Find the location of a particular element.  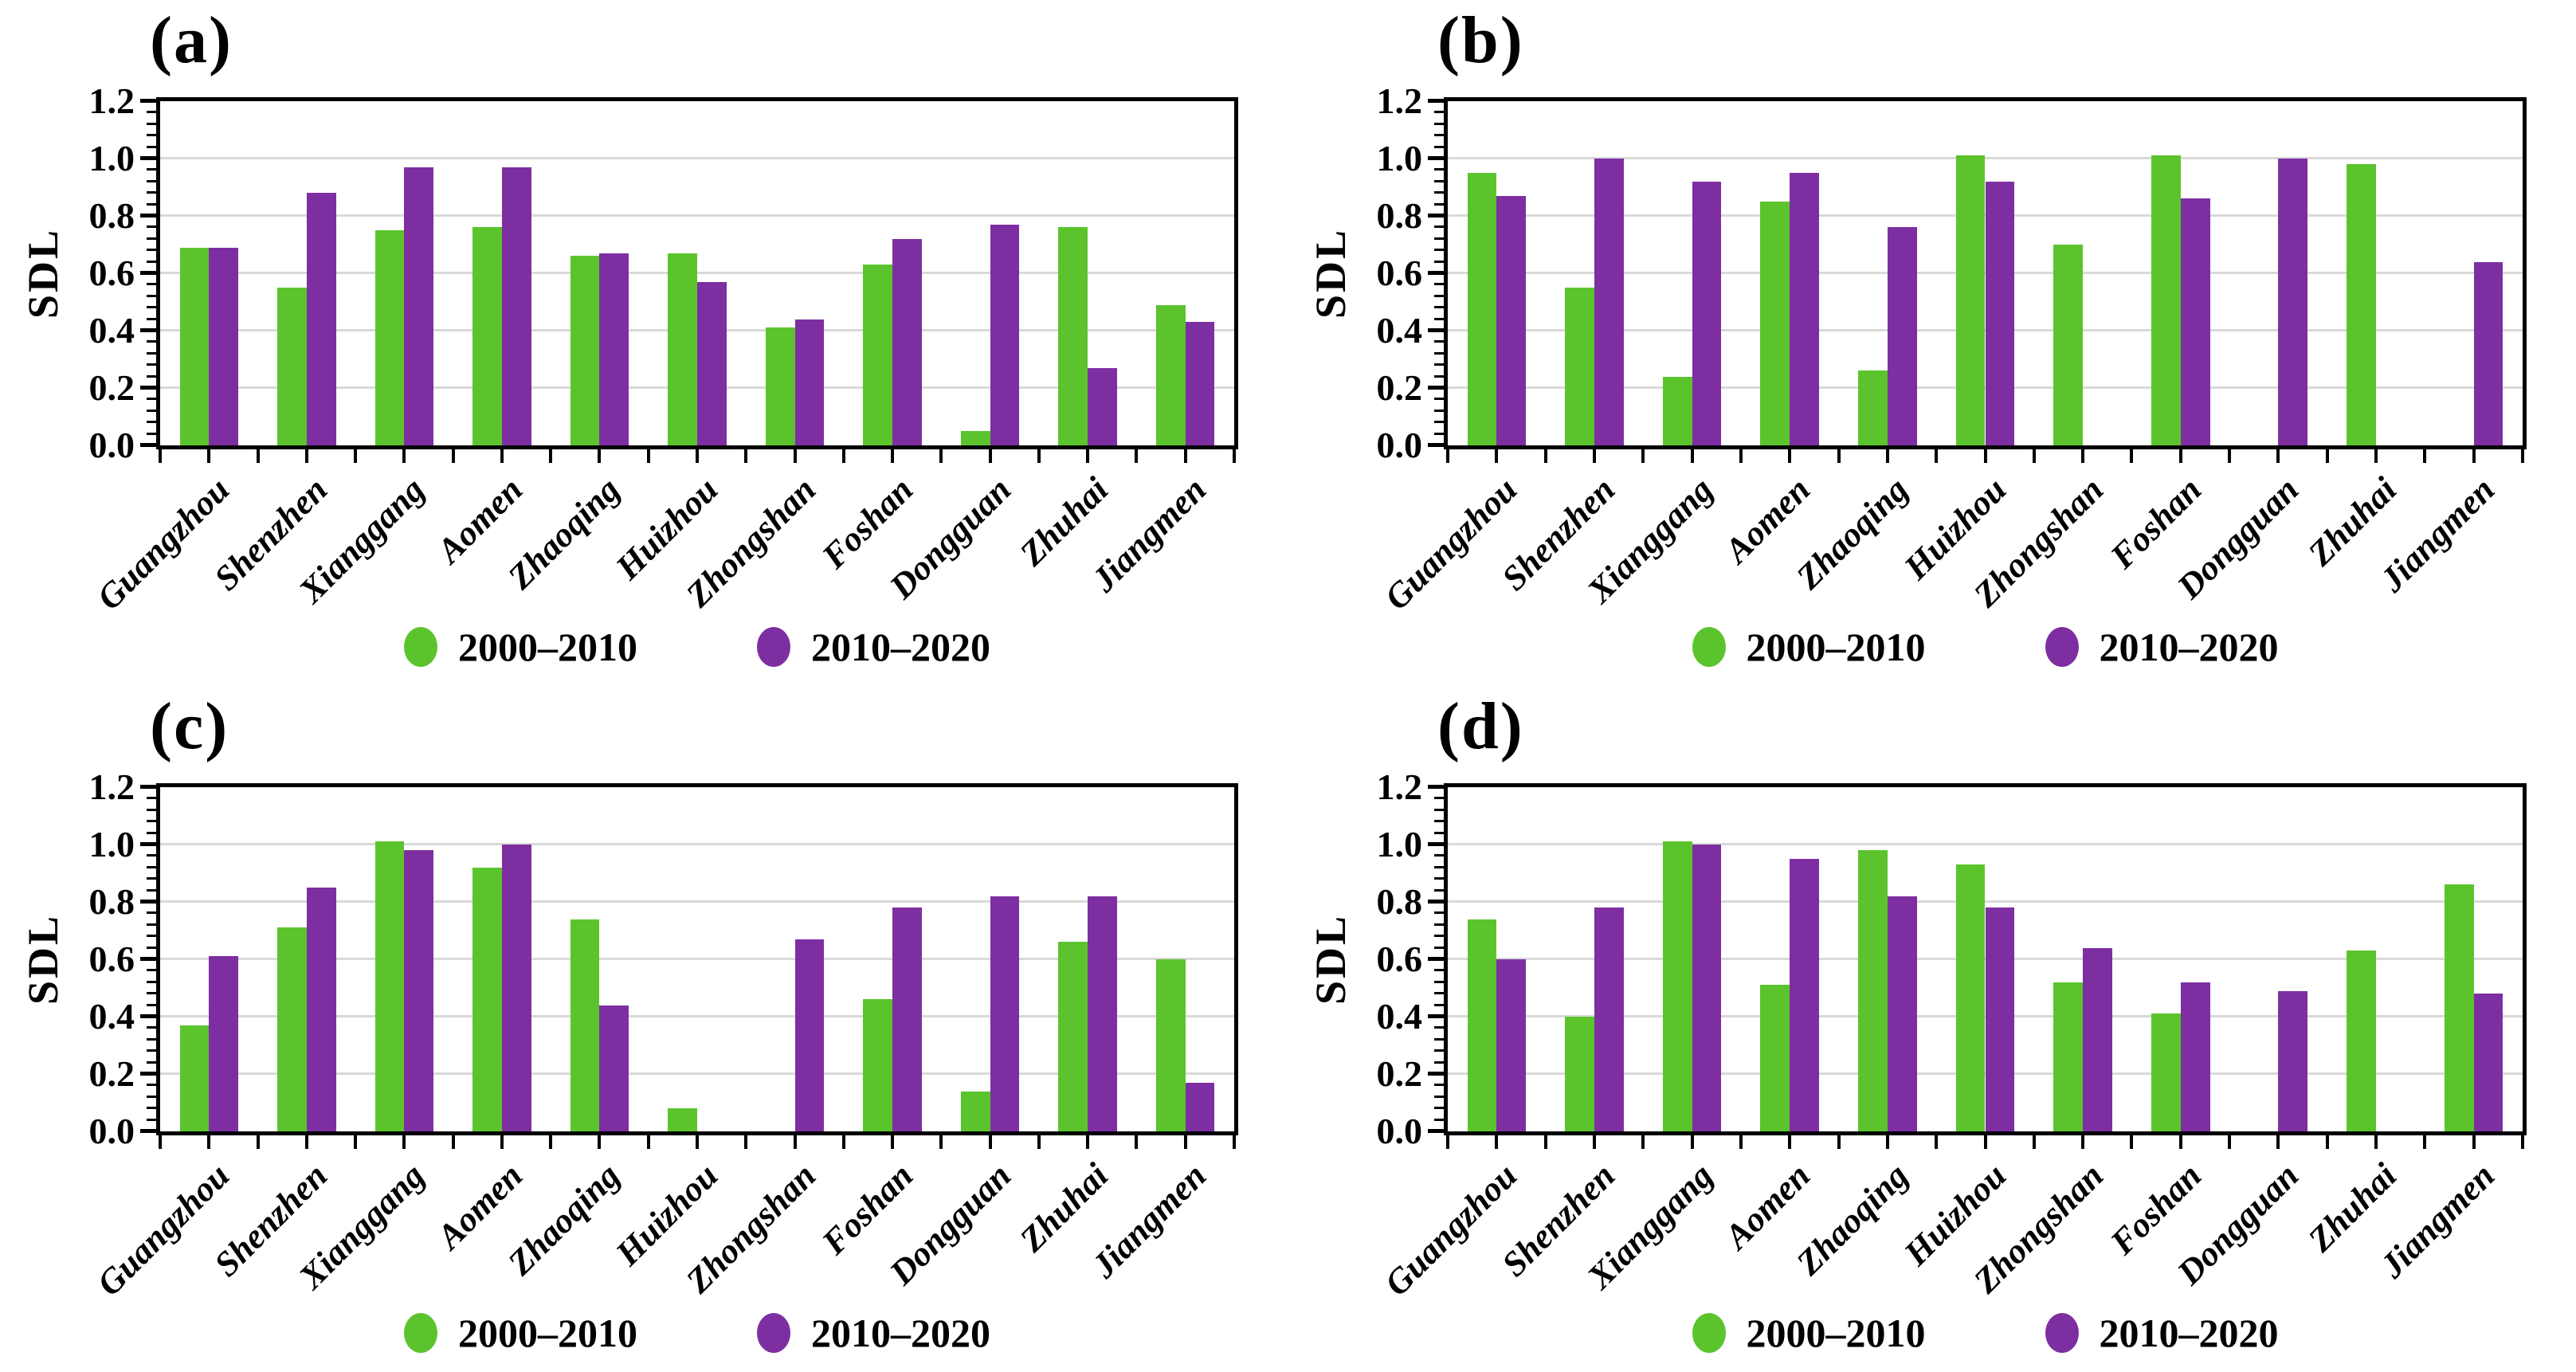

bar-green-shenzhen is located at coordinates (1579, 1074).